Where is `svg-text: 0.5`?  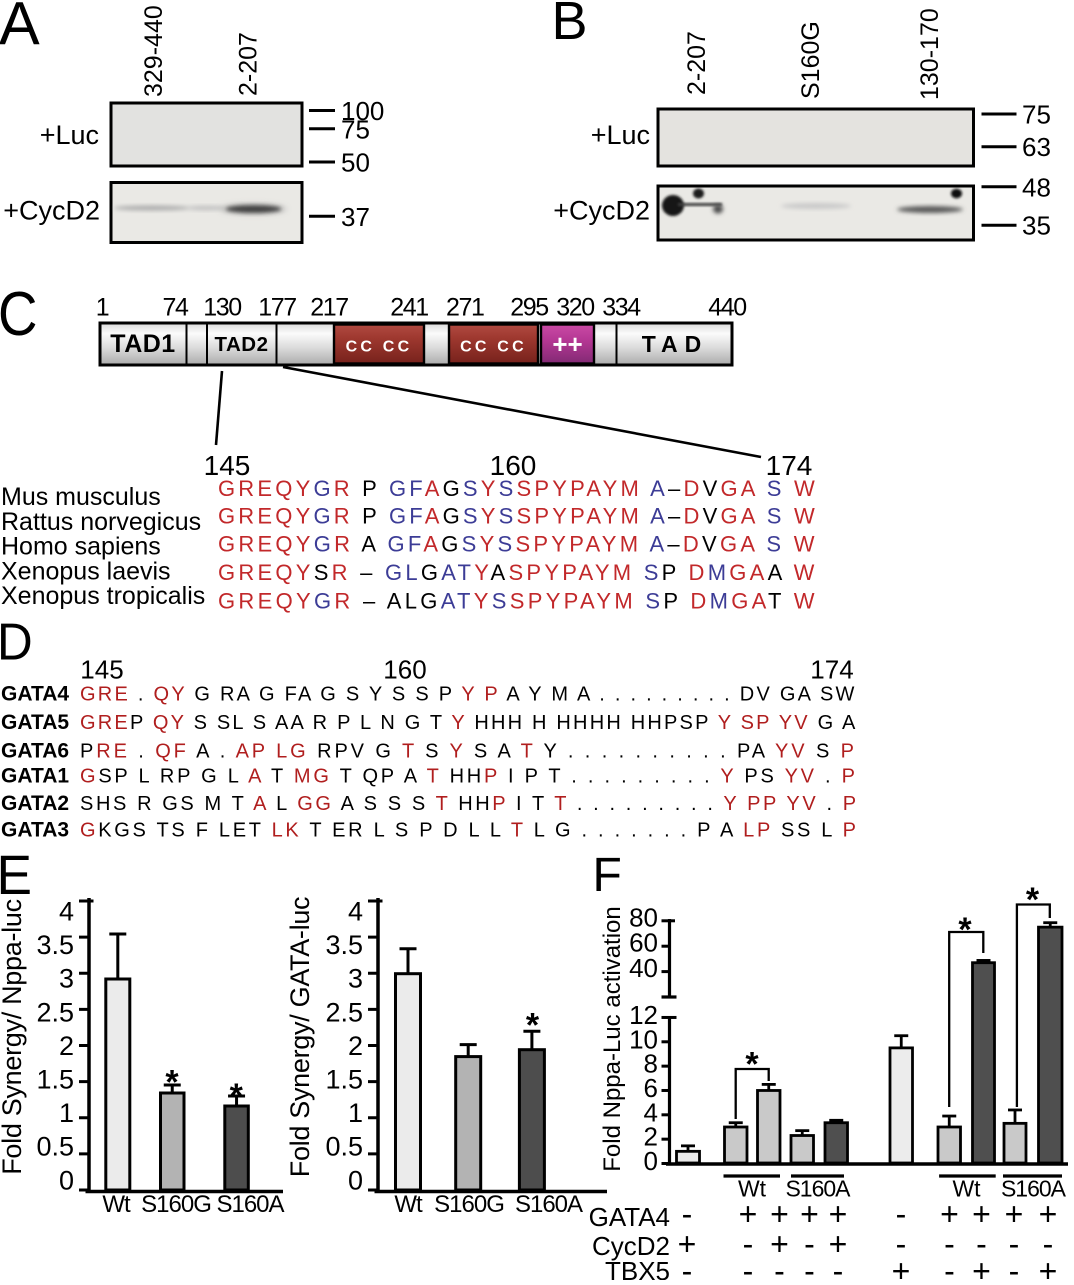 svg-text: 0.5 is located at coordinates (344, 1147).